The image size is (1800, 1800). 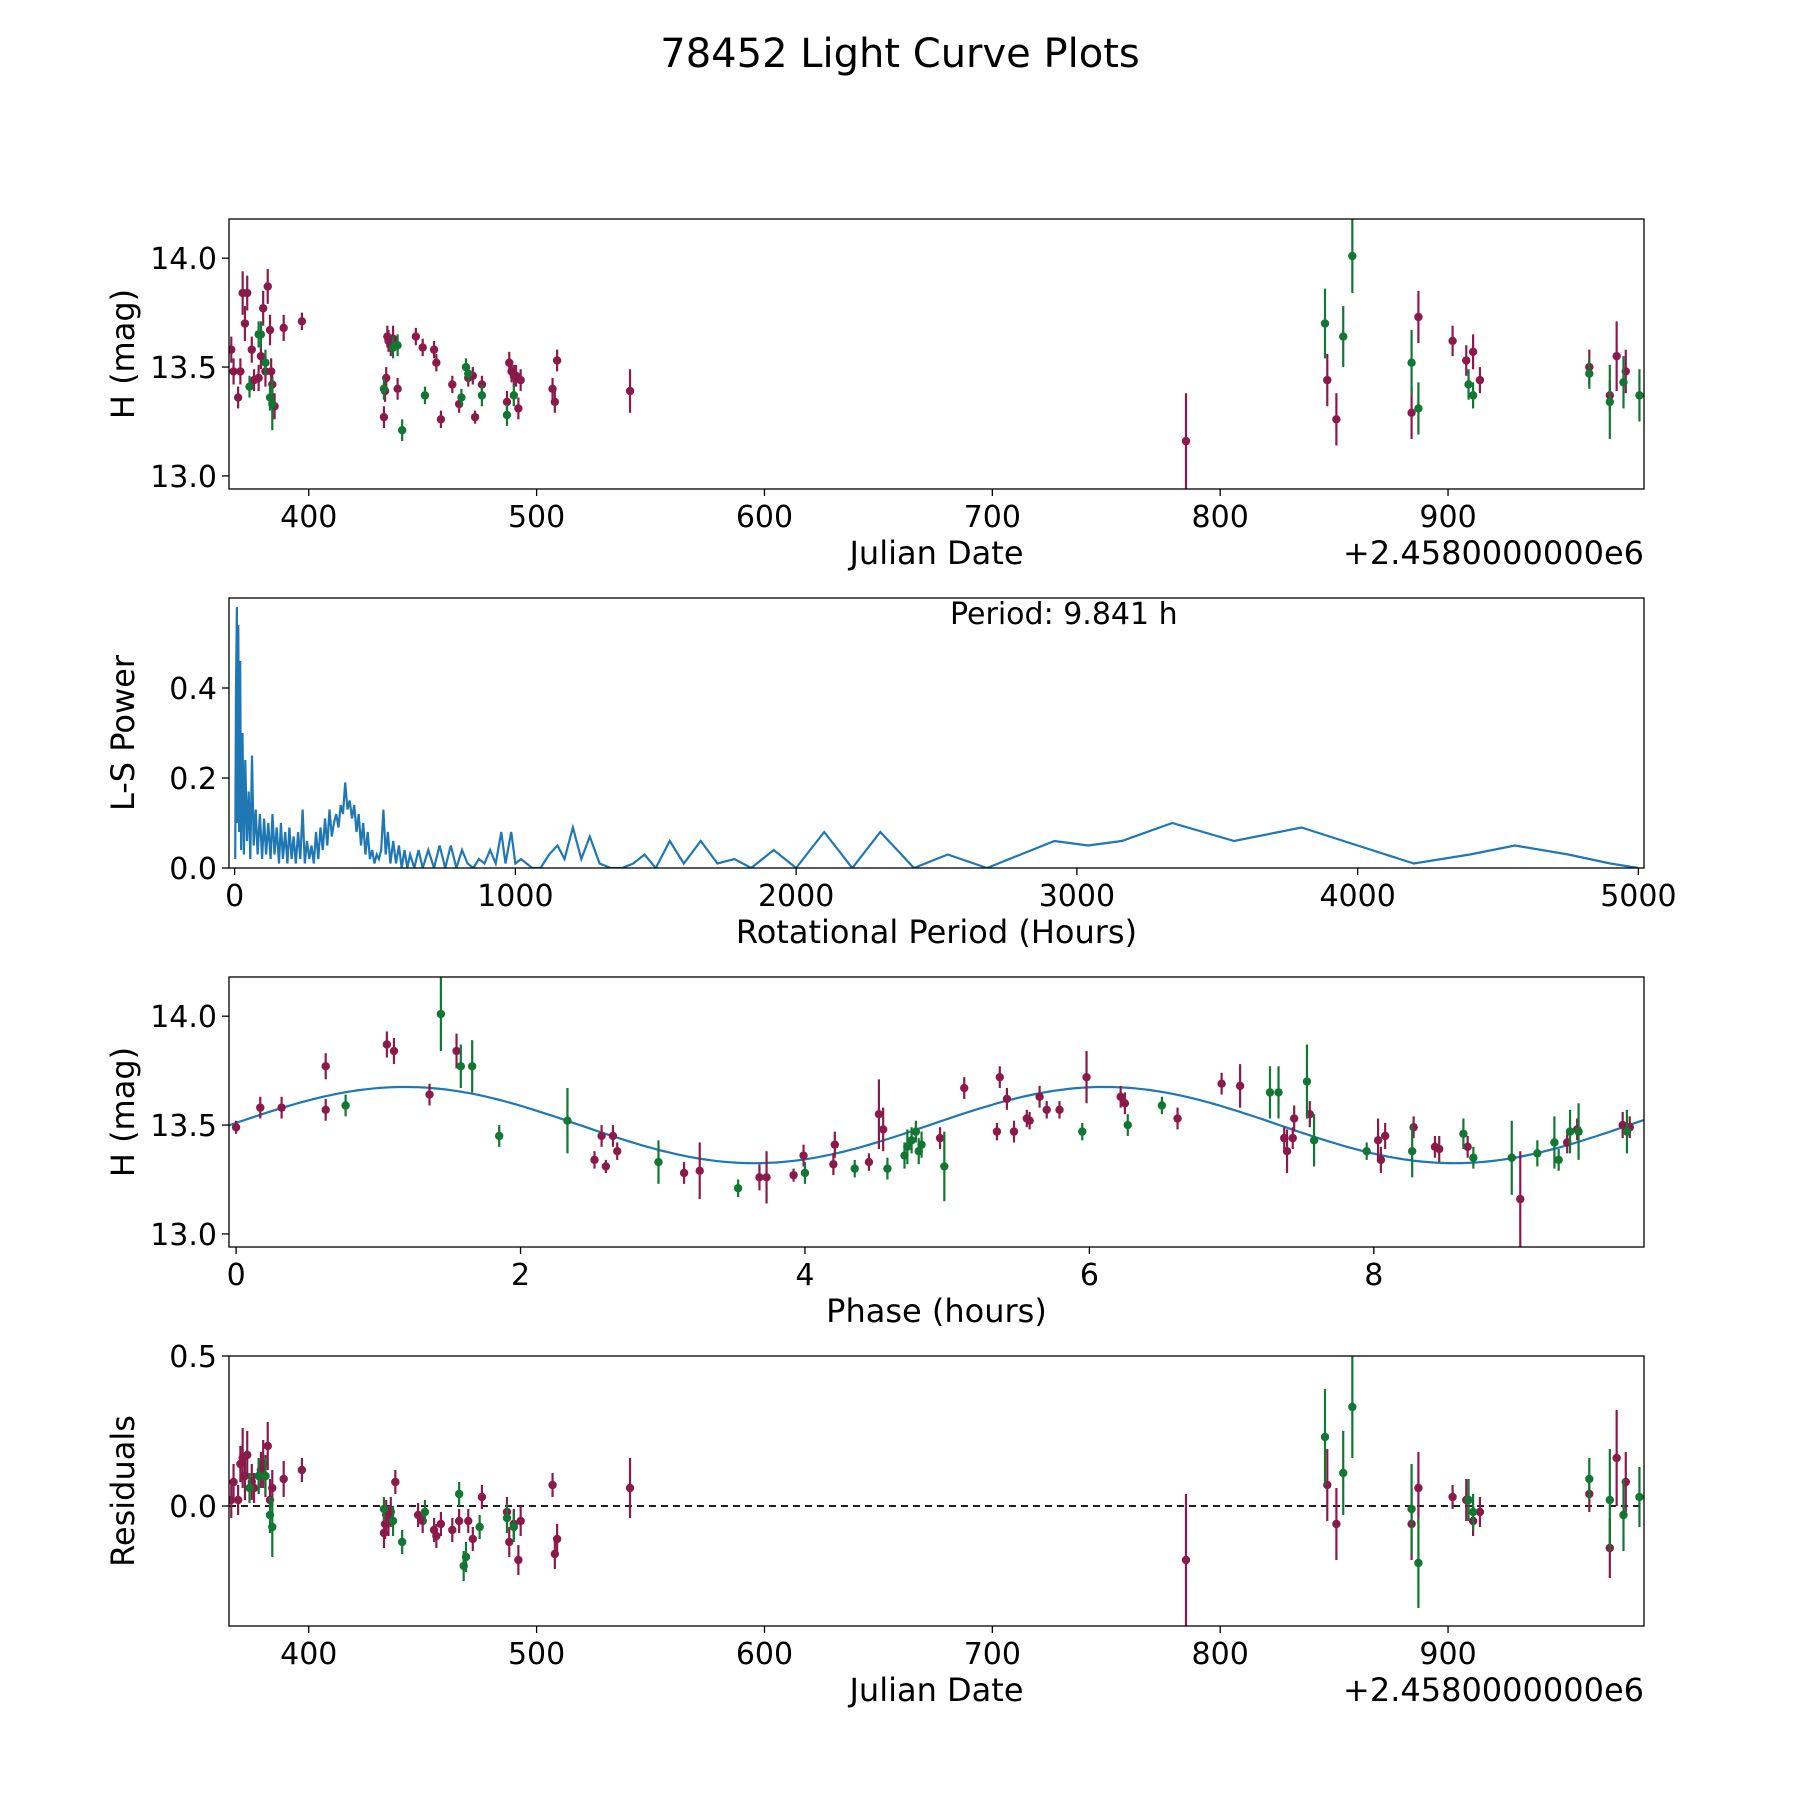 I want to click on y-axis-label: Residuals, so click(x=123, y=1491).